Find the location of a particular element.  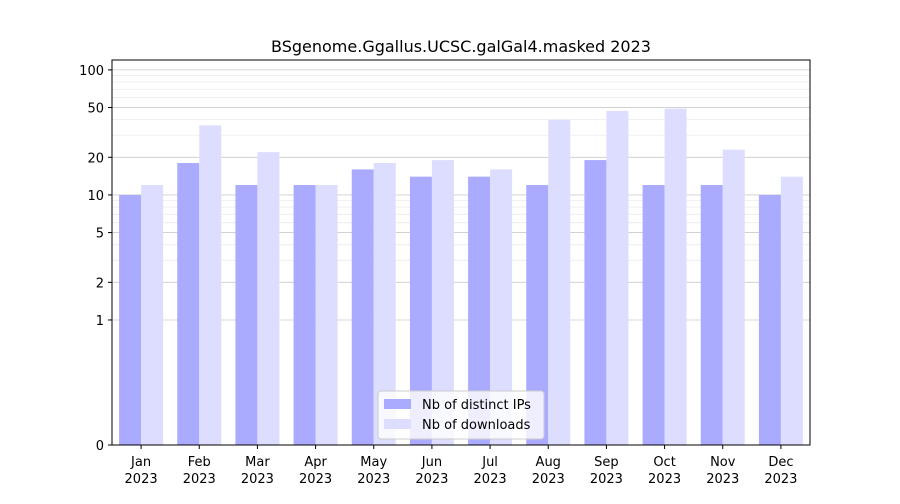

y-tick-label: 100 is located at coordinates (91, 71).